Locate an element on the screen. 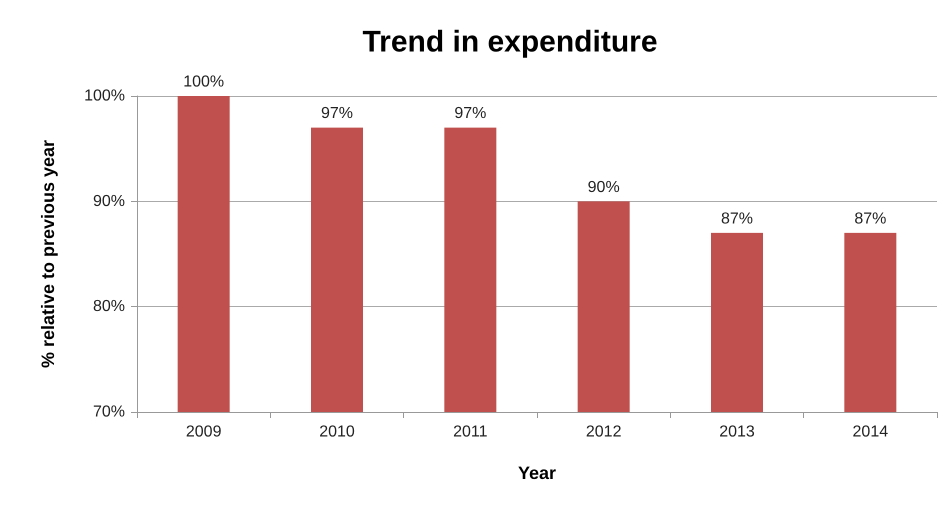  x-tick-label: 2010 is located at coordinates (337, 432).